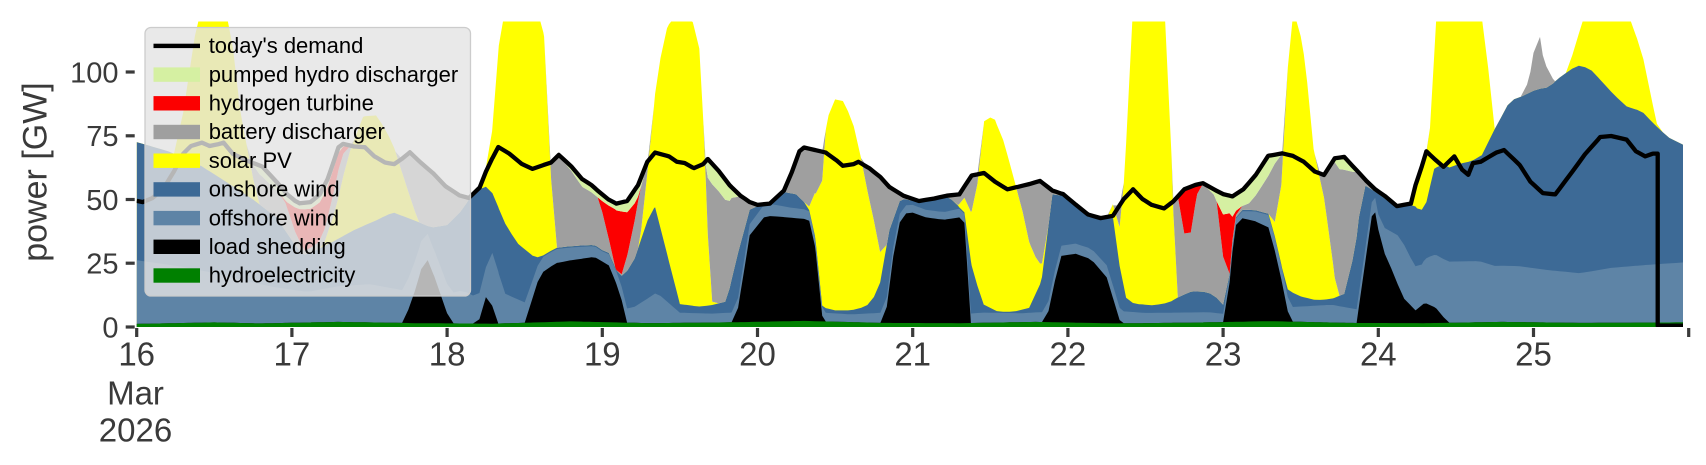 This screenshot has width=1706, height=465. I want to click on svg-text: load shedding, so click(277, 246).